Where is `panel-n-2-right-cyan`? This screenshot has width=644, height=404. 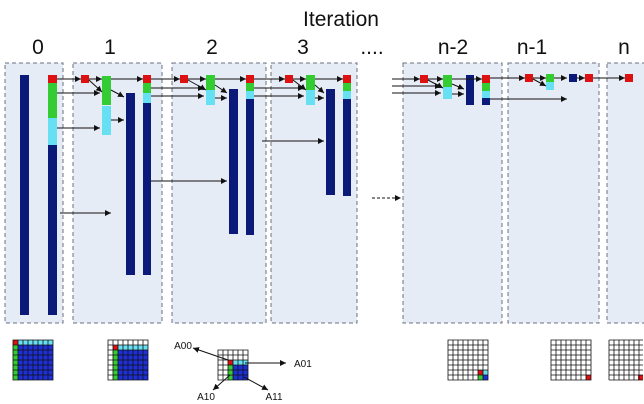 panel-n-2-right-cyan is located at coordinates (486, 94).